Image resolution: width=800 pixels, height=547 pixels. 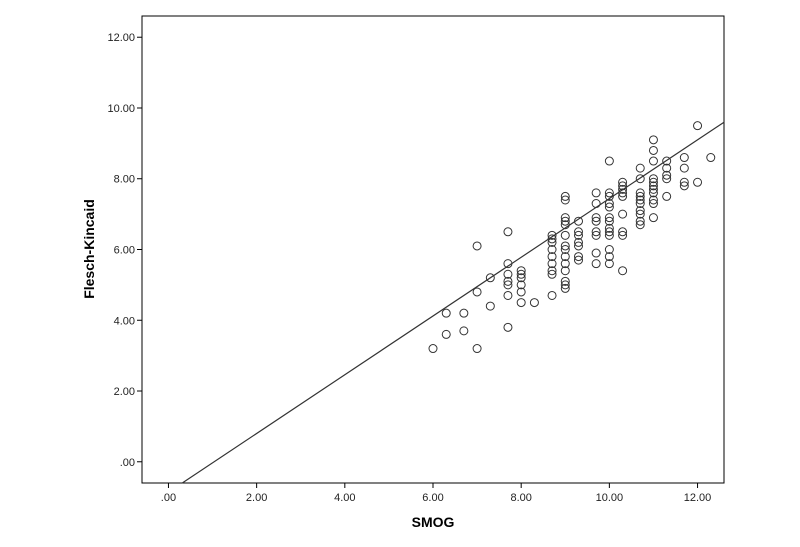 I want to click on y-tick-label: 8.00, so click(x=124, y=180).